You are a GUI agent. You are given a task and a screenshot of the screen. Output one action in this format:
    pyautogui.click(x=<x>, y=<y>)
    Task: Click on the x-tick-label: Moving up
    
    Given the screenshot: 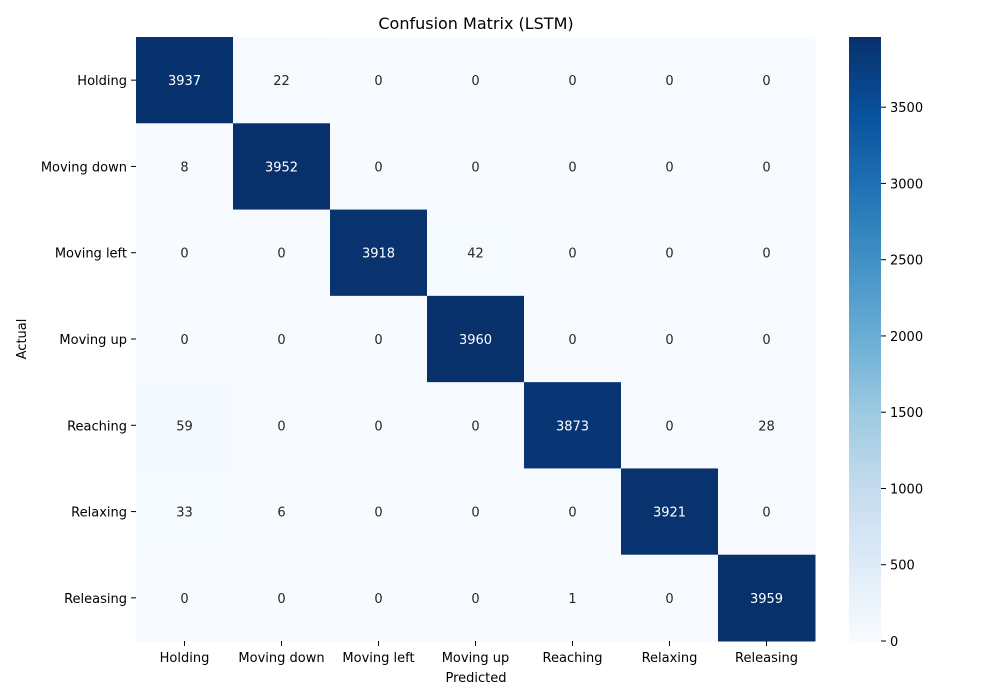 What is the action you would take?
    pyautogui.click(x=476, y=658)
    